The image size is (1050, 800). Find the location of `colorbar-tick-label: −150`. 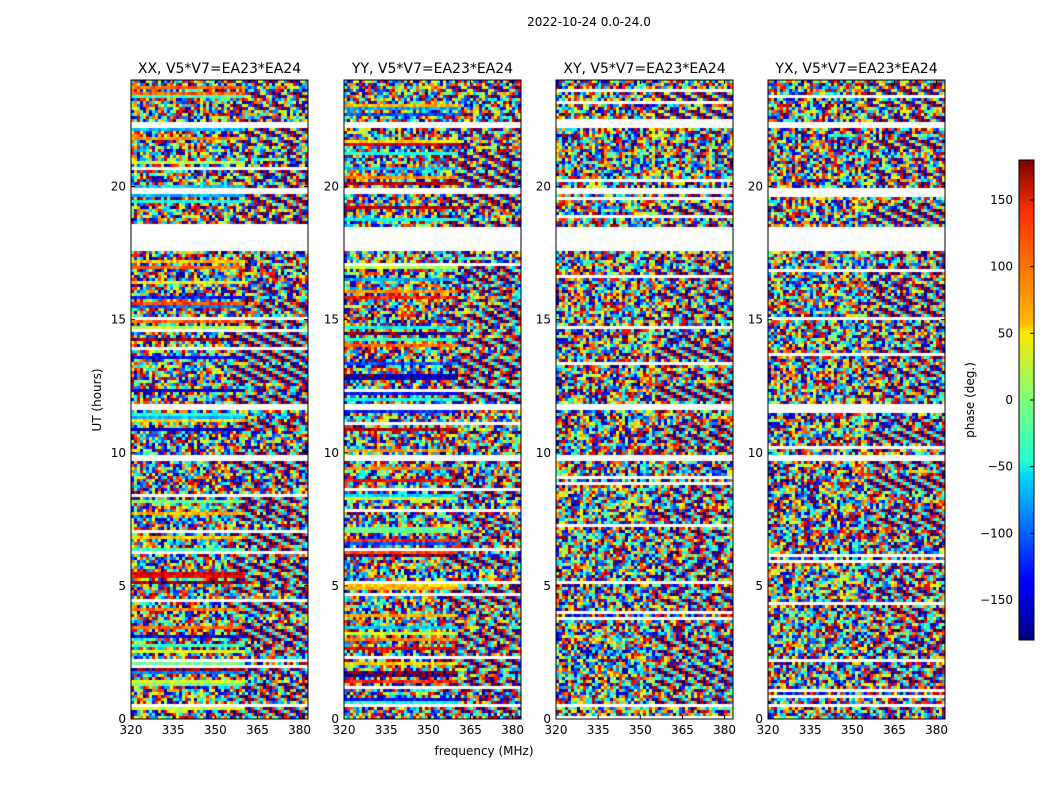

colorbar-tick-label: −150 is located at coordinates (996, 600).